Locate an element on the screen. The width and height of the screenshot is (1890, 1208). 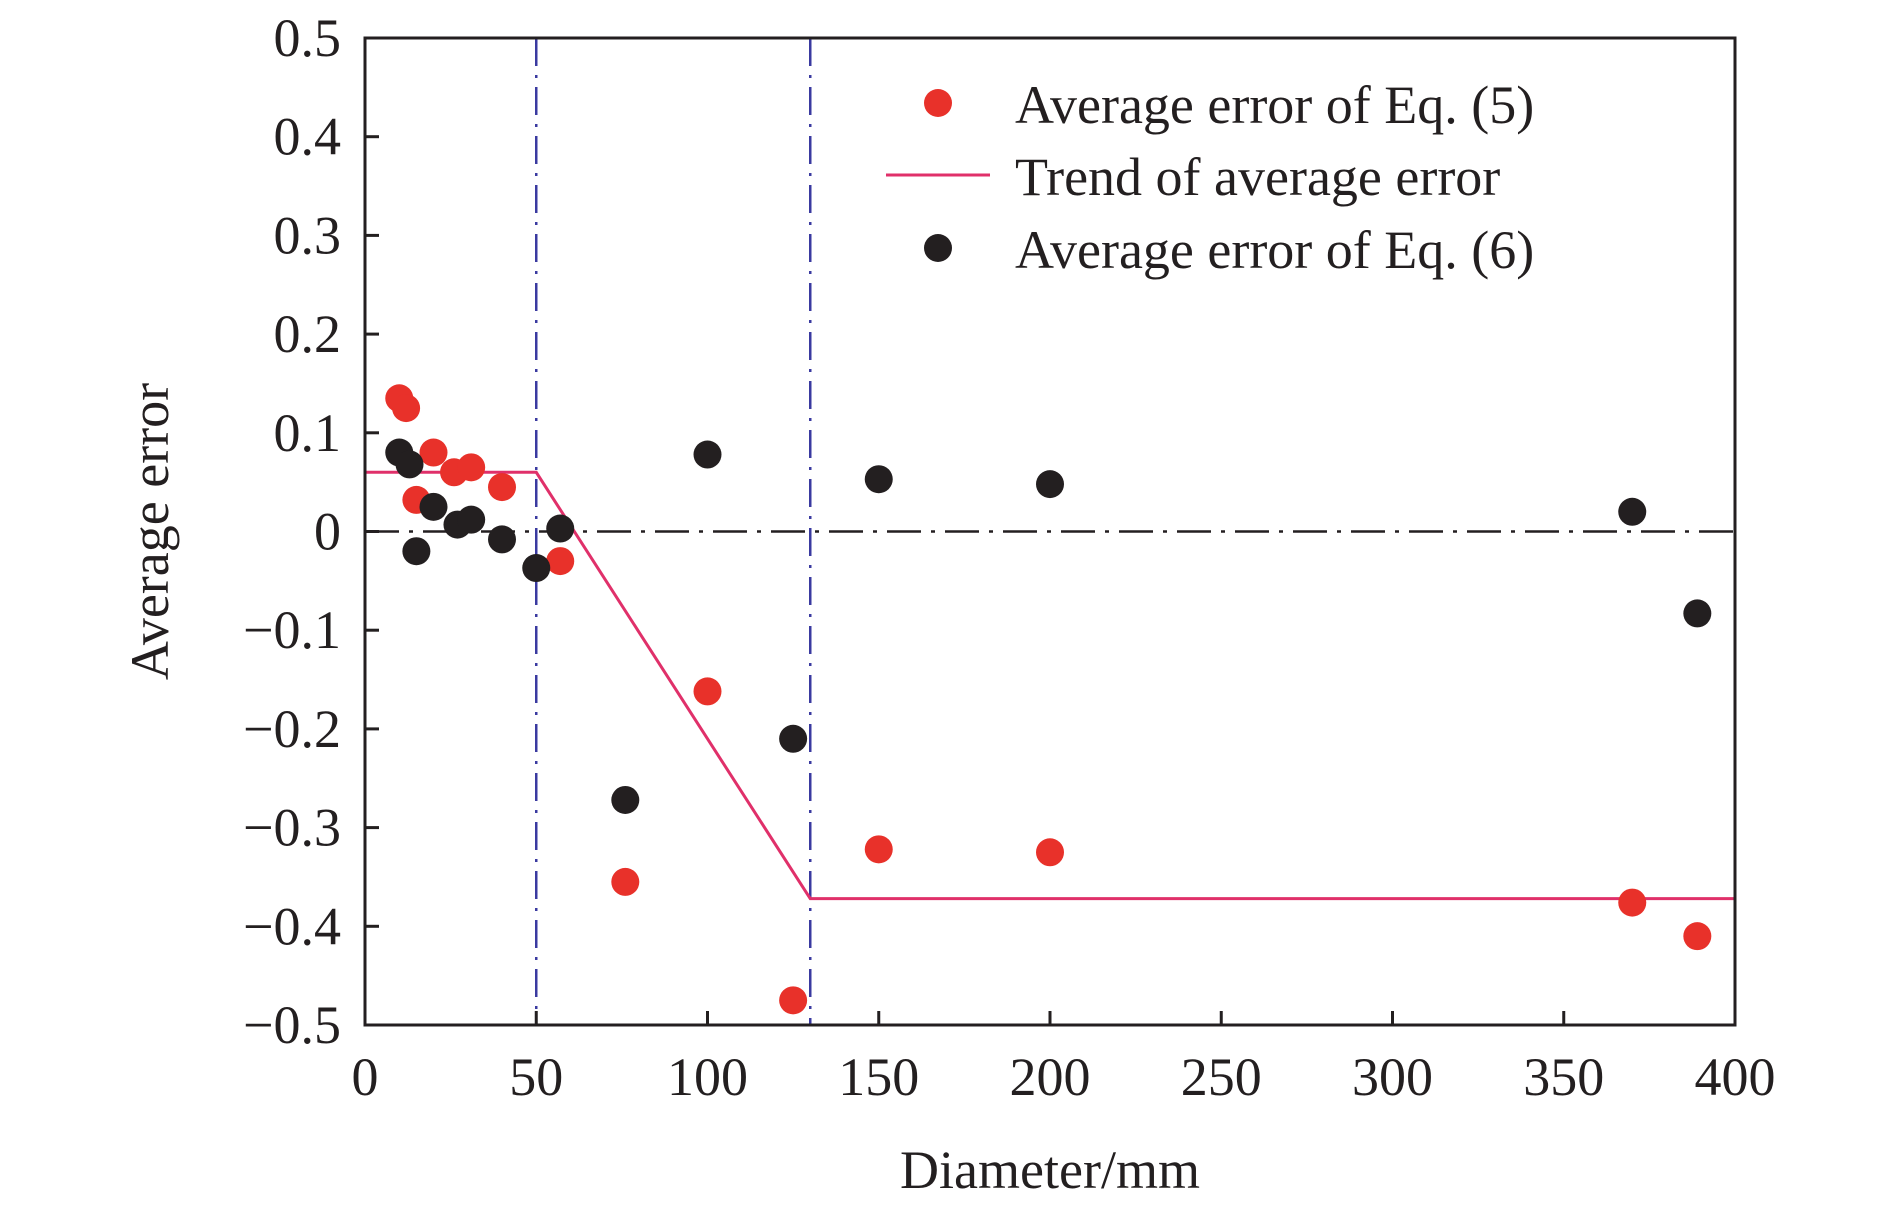
x-tick-label: 100 is located at coordinates (707, 1077).